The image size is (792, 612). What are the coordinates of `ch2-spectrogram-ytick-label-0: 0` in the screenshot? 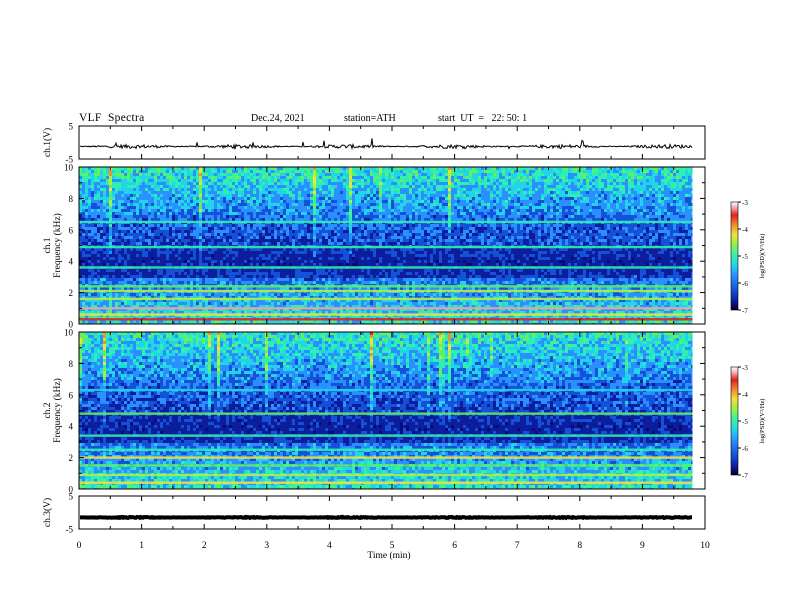 It's located at (71, 490).